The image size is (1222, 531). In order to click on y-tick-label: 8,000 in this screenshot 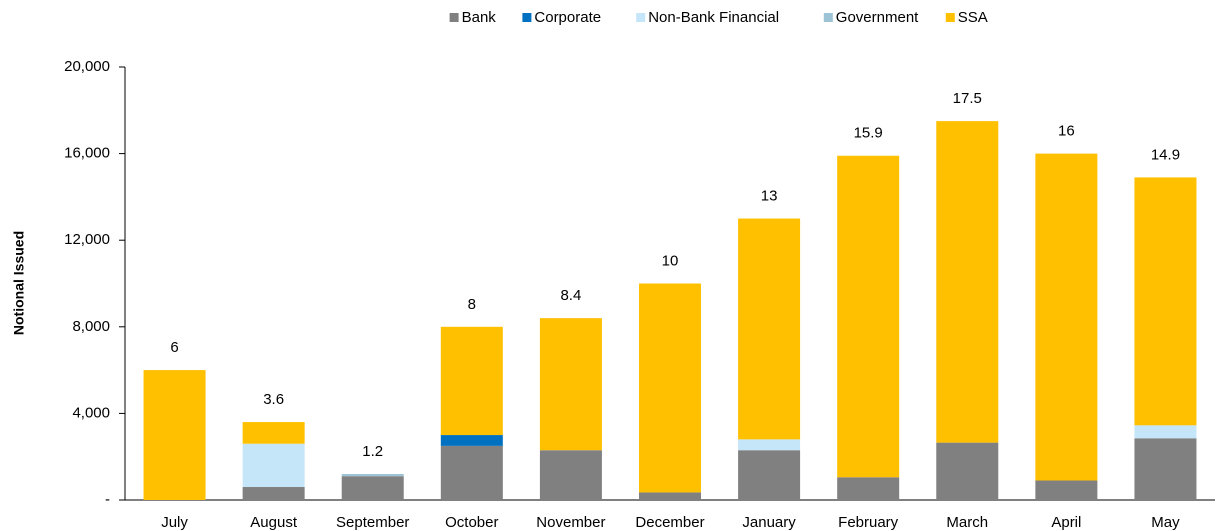, I will do `click(91, 326)`.